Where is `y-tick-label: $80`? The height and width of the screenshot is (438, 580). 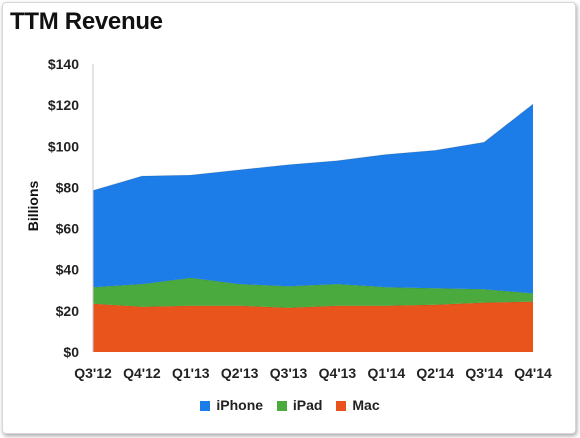
y-tick-label: $80 is located at coordinates (68, 187).